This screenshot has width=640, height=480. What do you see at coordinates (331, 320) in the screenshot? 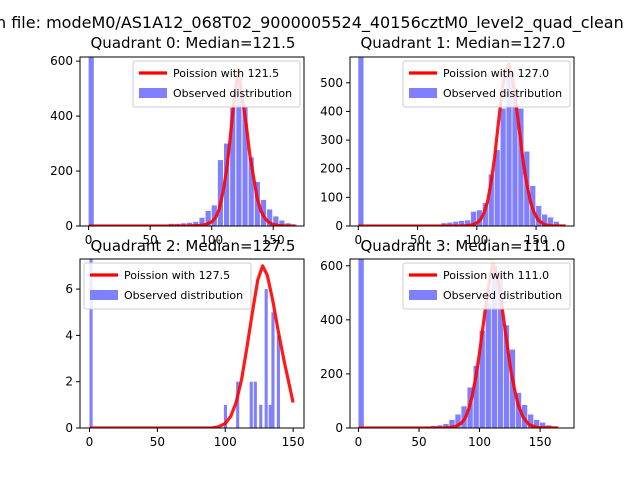
I see `y-tick-label: 400` at bounding box center [331, 320].